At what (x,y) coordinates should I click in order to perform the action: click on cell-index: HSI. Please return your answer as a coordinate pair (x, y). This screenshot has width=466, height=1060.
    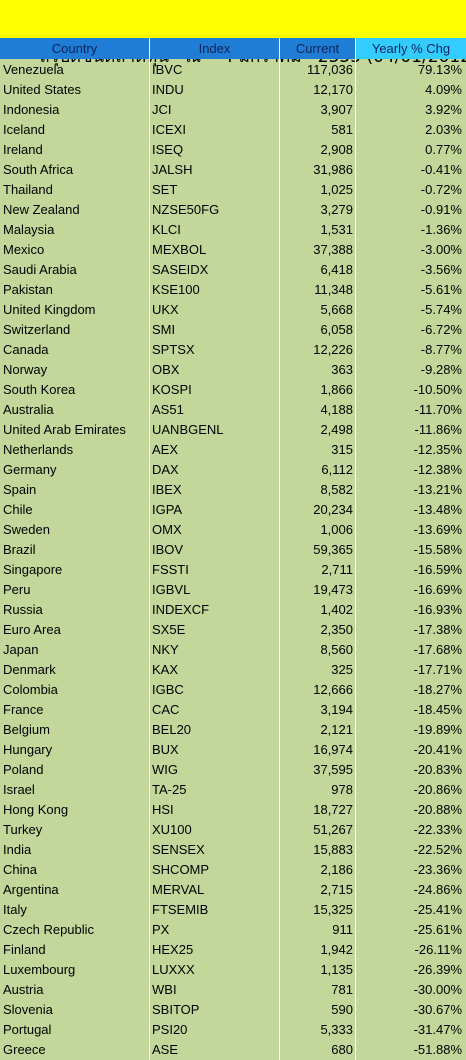
    Looking at the image, I should click on (163, 809).